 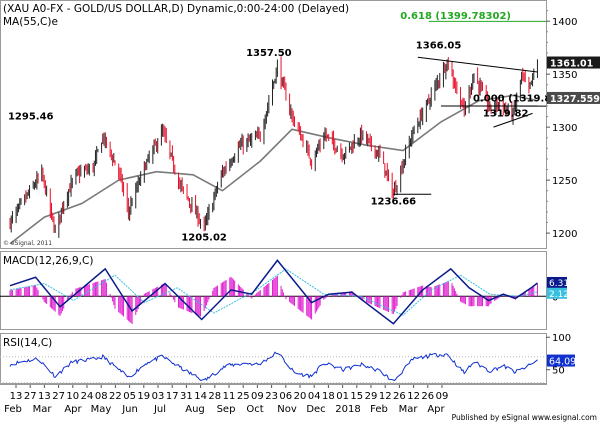 I want to click on signal-value-box, so click(x=557, y=293).